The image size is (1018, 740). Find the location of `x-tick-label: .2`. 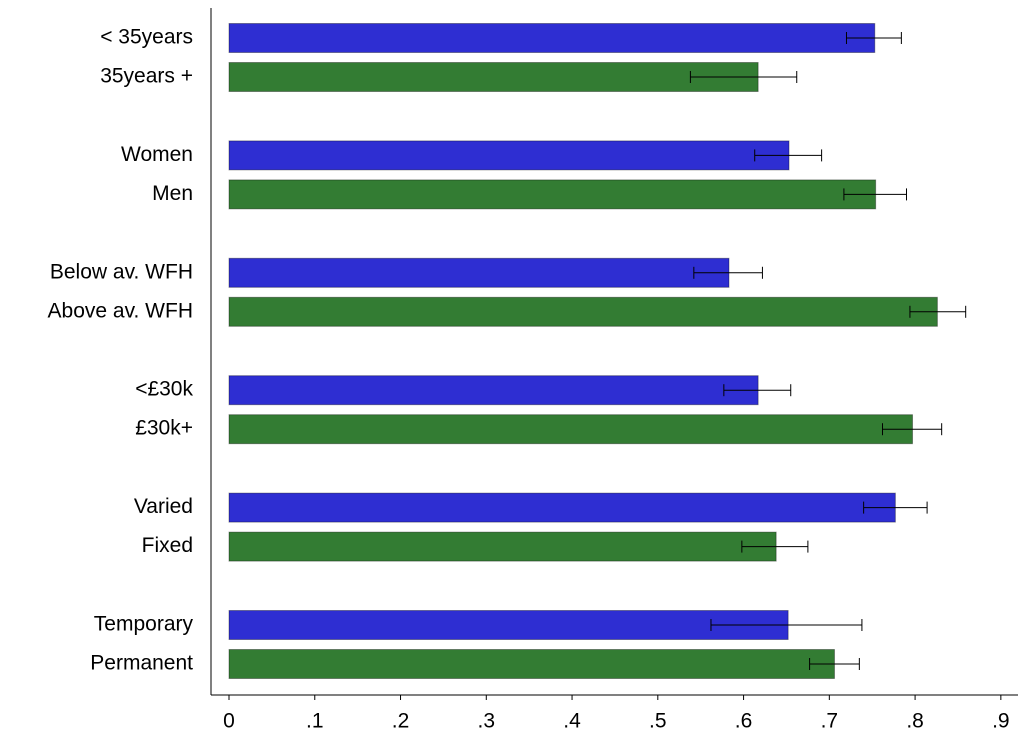

x-tick-label: .2 is located at coordinates (401, 721).